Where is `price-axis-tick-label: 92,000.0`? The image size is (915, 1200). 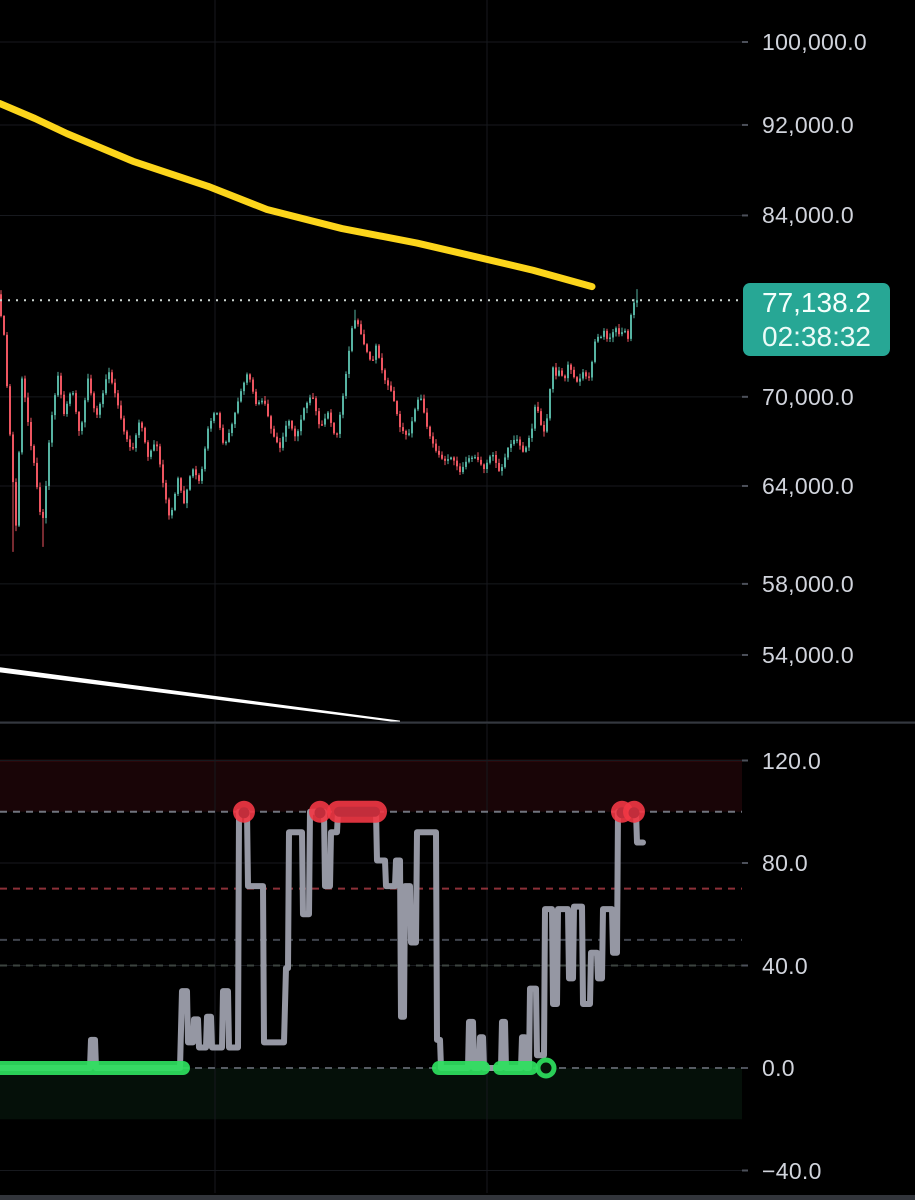 price-axis-tick-label: 92,000.0 is located at coordinates (808, 124).